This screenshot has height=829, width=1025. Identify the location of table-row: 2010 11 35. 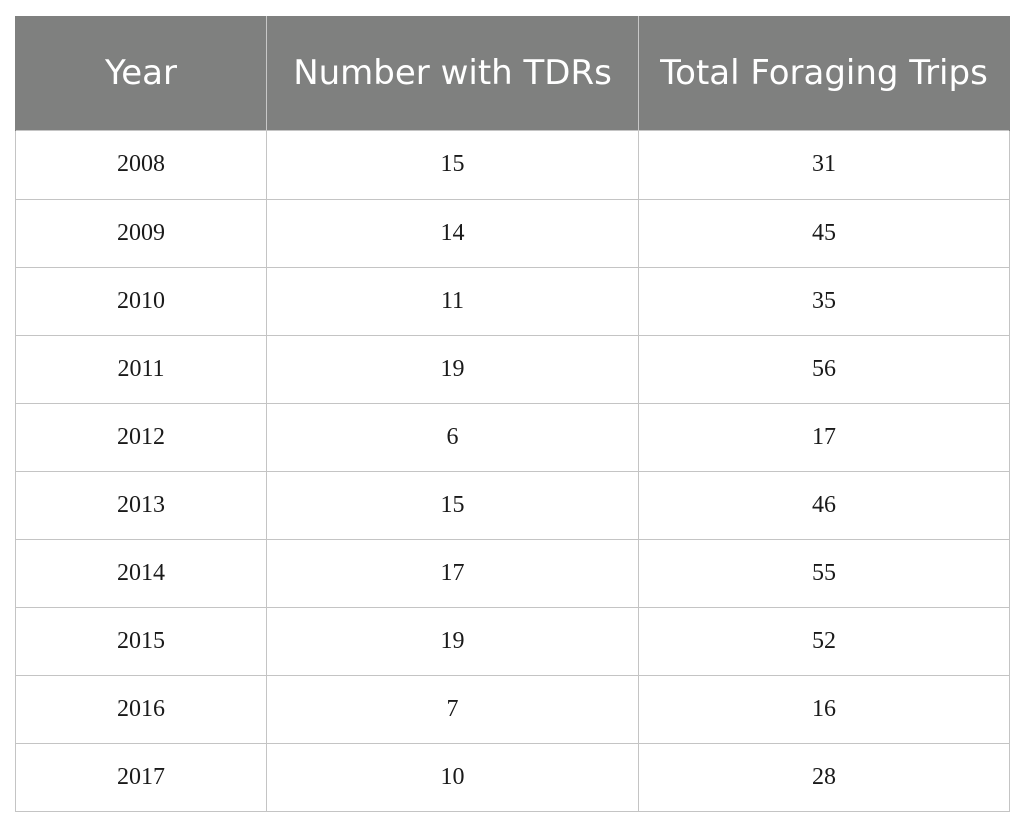
(512, 301).